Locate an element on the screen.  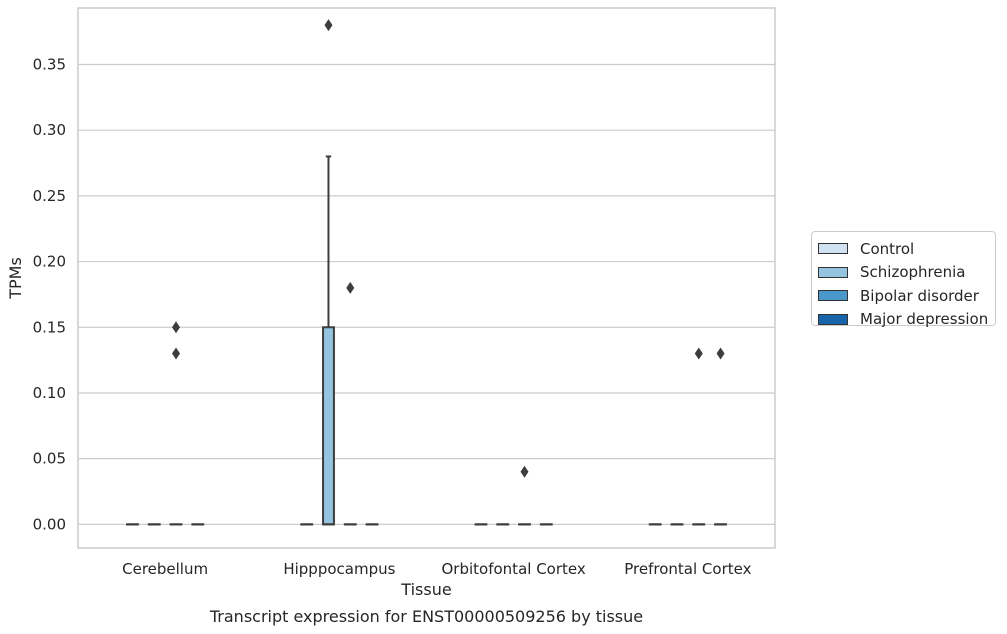
x-tick-label: Prefrontal Cortex is located at coordinates (687, 569).